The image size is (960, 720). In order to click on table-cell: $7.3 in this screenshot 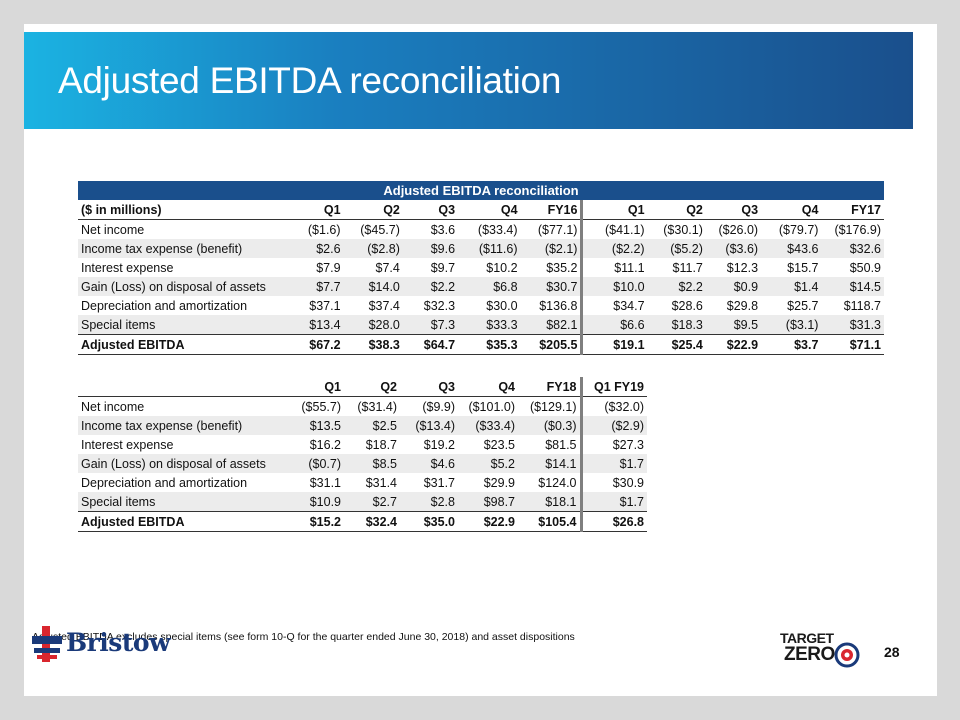, I will do `click(430, 325)`.